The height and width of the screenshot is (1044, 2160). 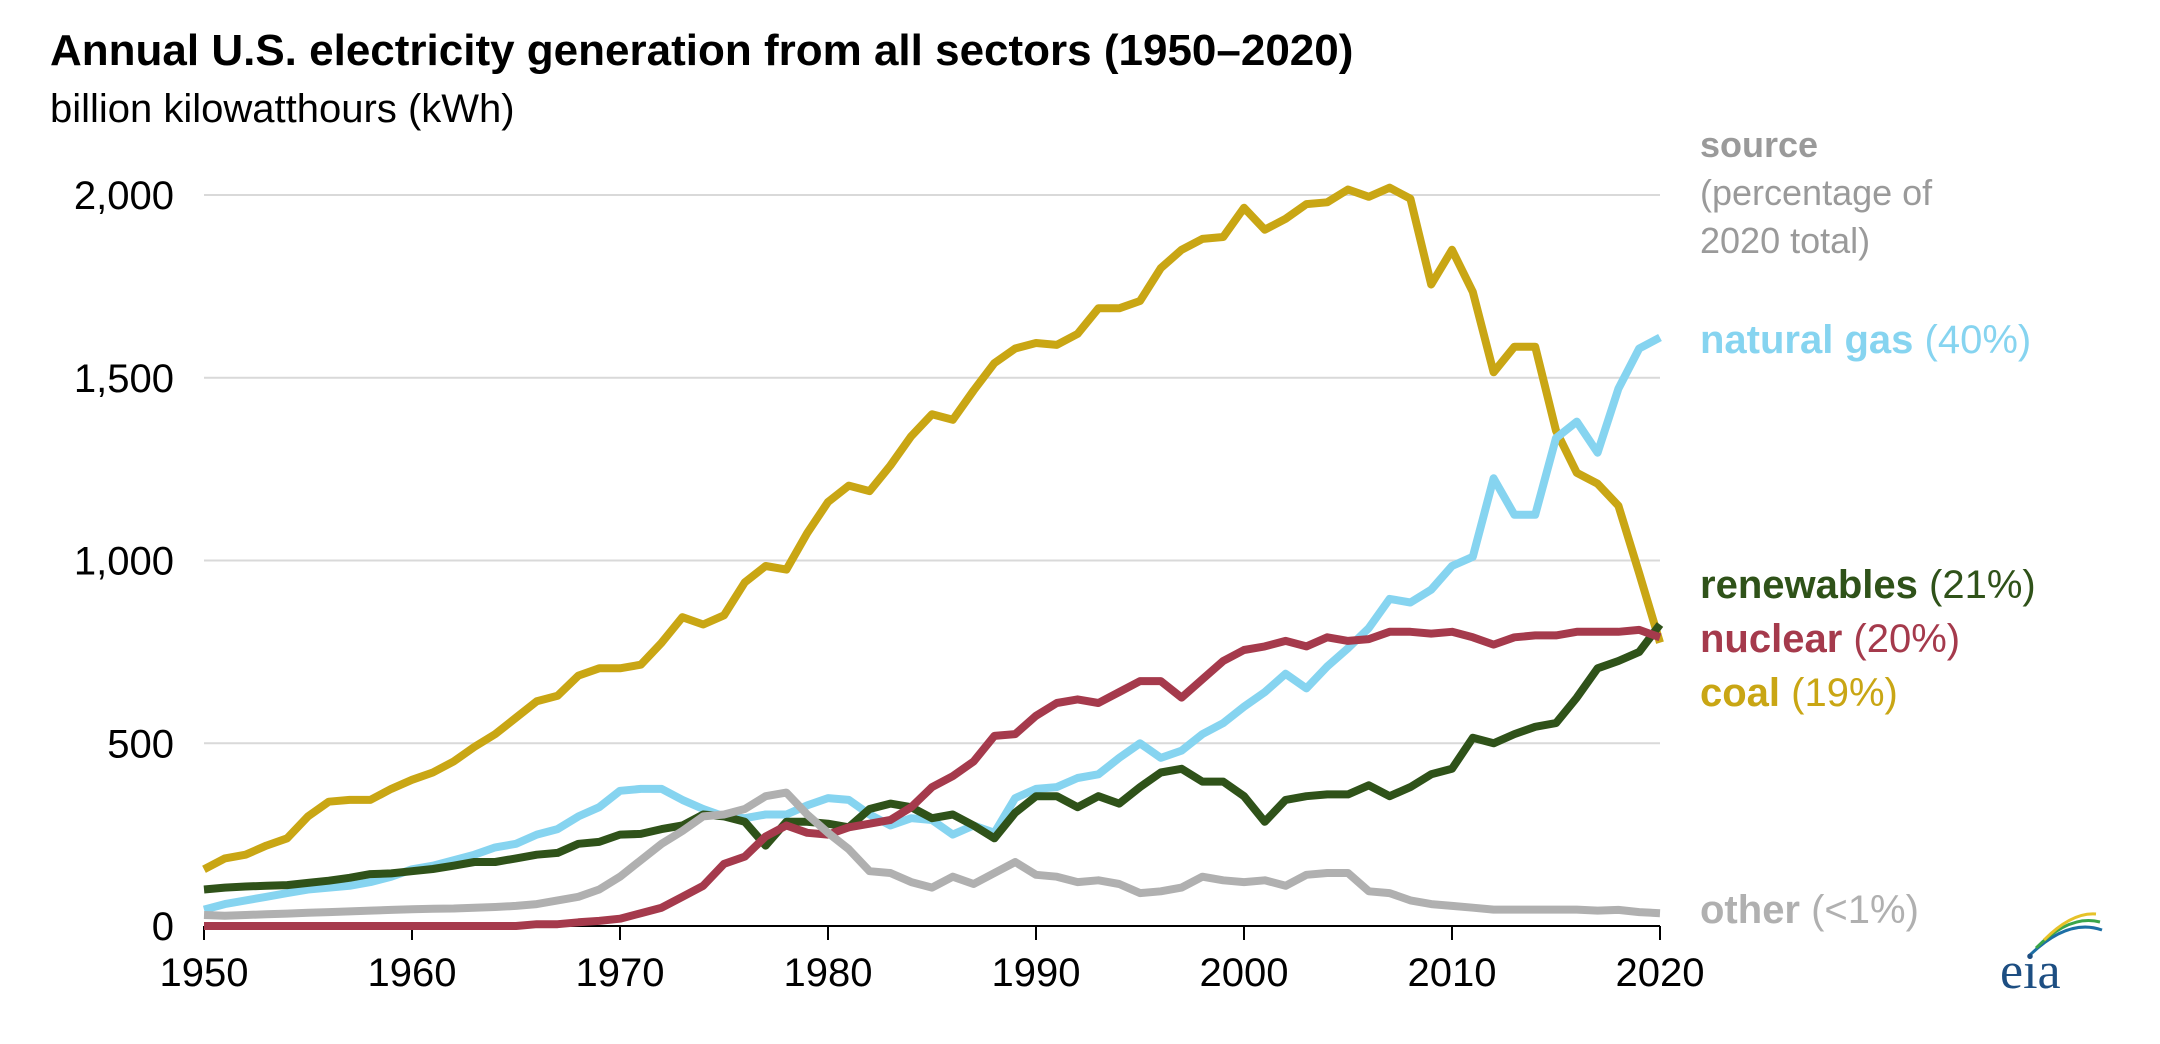 I want to click on legend-item-nuclear: nuclear (20%), so click(x=1830, y=639).